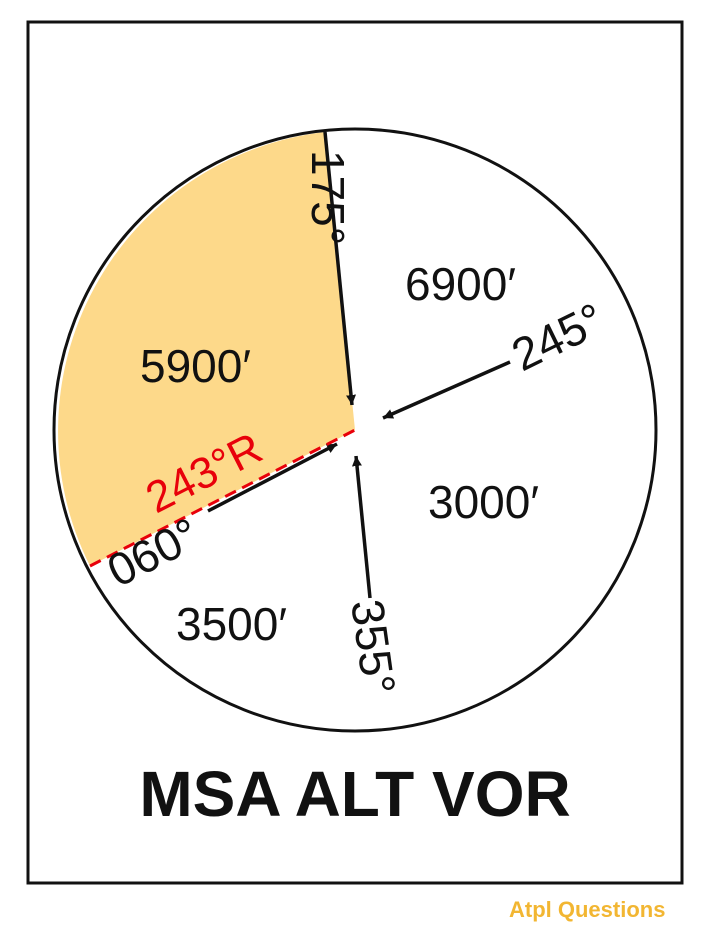 This screenshot has height=937, width=707. What do you see at coordinates (587, 909) in the screenshot?
I see `brand-logo-text: Atpl Questions` at bounding box center [587, 909].